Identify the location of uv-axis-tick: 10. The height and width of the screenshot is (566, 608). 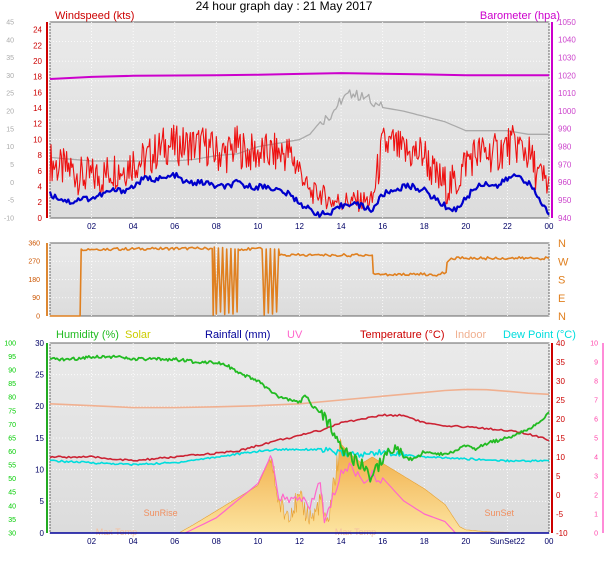
(594, 343).